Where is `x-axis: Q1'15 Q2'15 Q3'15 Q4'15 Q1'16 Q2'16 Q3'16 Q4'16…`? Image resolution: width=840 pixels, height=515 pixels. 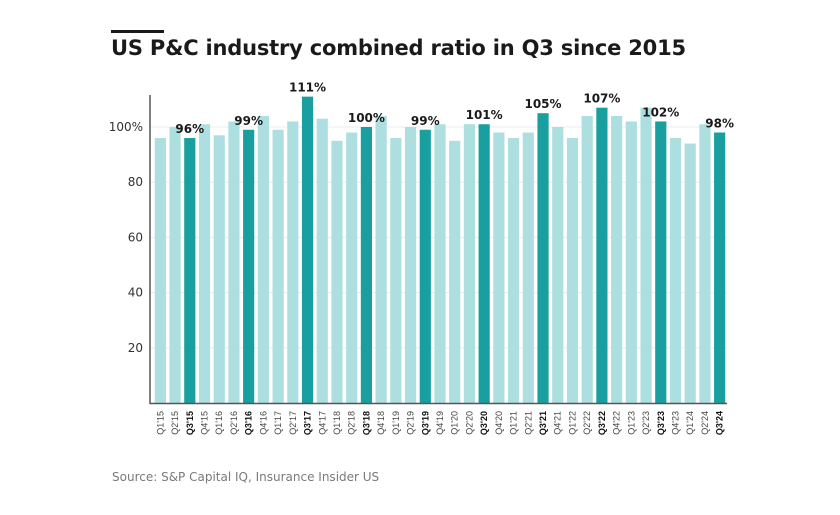 x-axis: Q1'15 Q2'15 Q3'15 Q4'15 Q1'16 Q2'16 Q3'16 Q4'16… is located at coordinates (438, 418).